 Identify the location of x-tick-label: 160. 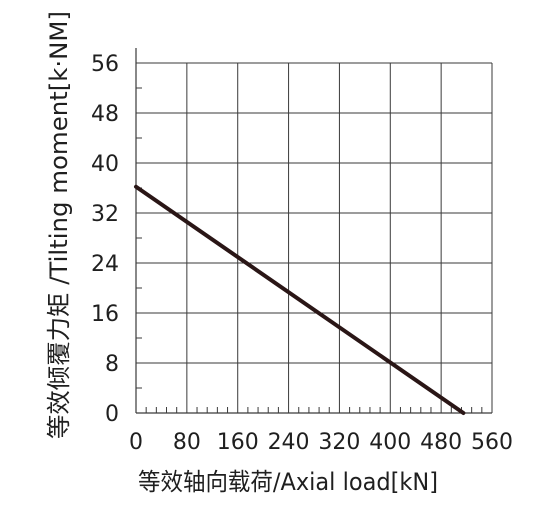
(238, 442).